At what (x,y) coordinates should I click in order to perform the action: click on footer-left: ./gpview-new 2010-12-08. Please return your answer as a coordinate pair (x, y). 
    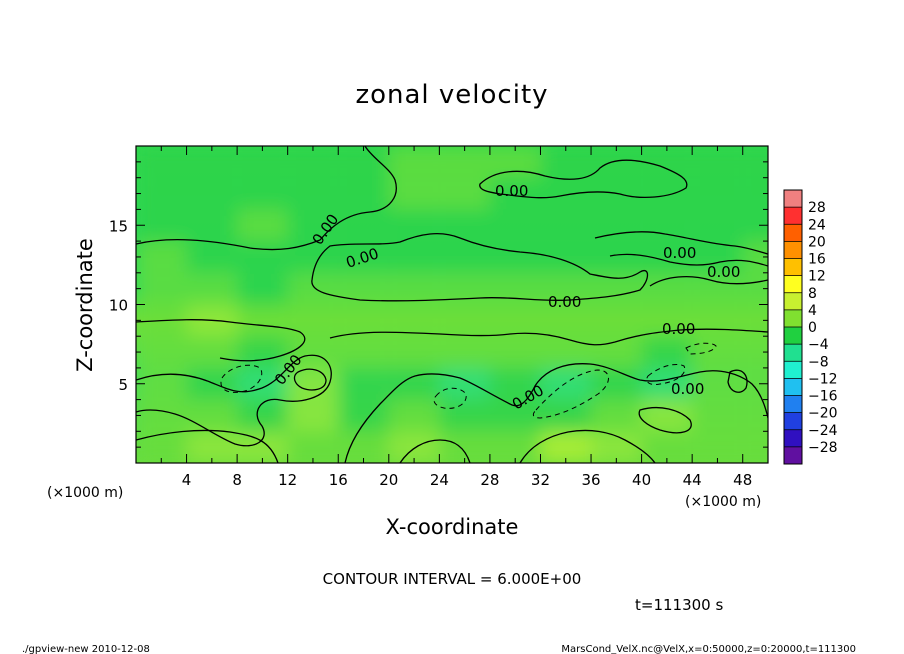
    Looking at the image, I should click on (86, 649).